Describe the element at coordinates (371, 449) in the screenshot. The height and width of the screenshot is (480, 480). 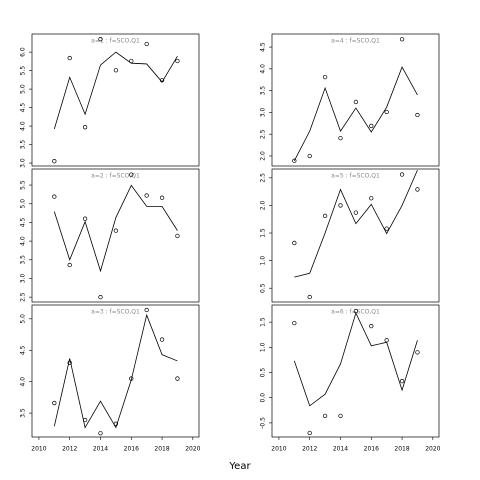
I see `x-tick-label: 2016` at that location.